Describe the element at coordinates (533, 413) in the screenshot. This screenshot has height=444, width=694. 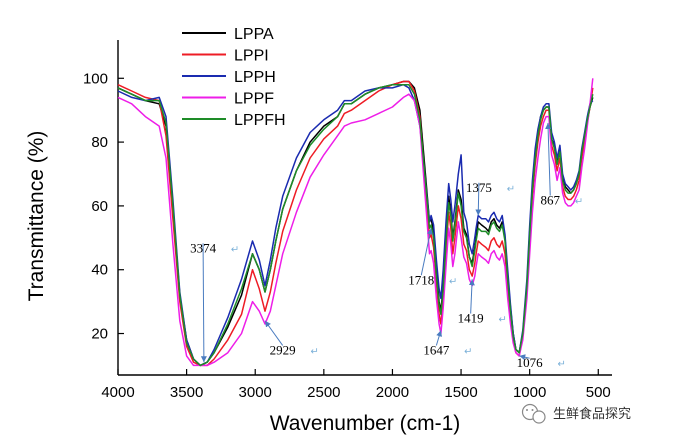
I see `wechat-icon` at that location.